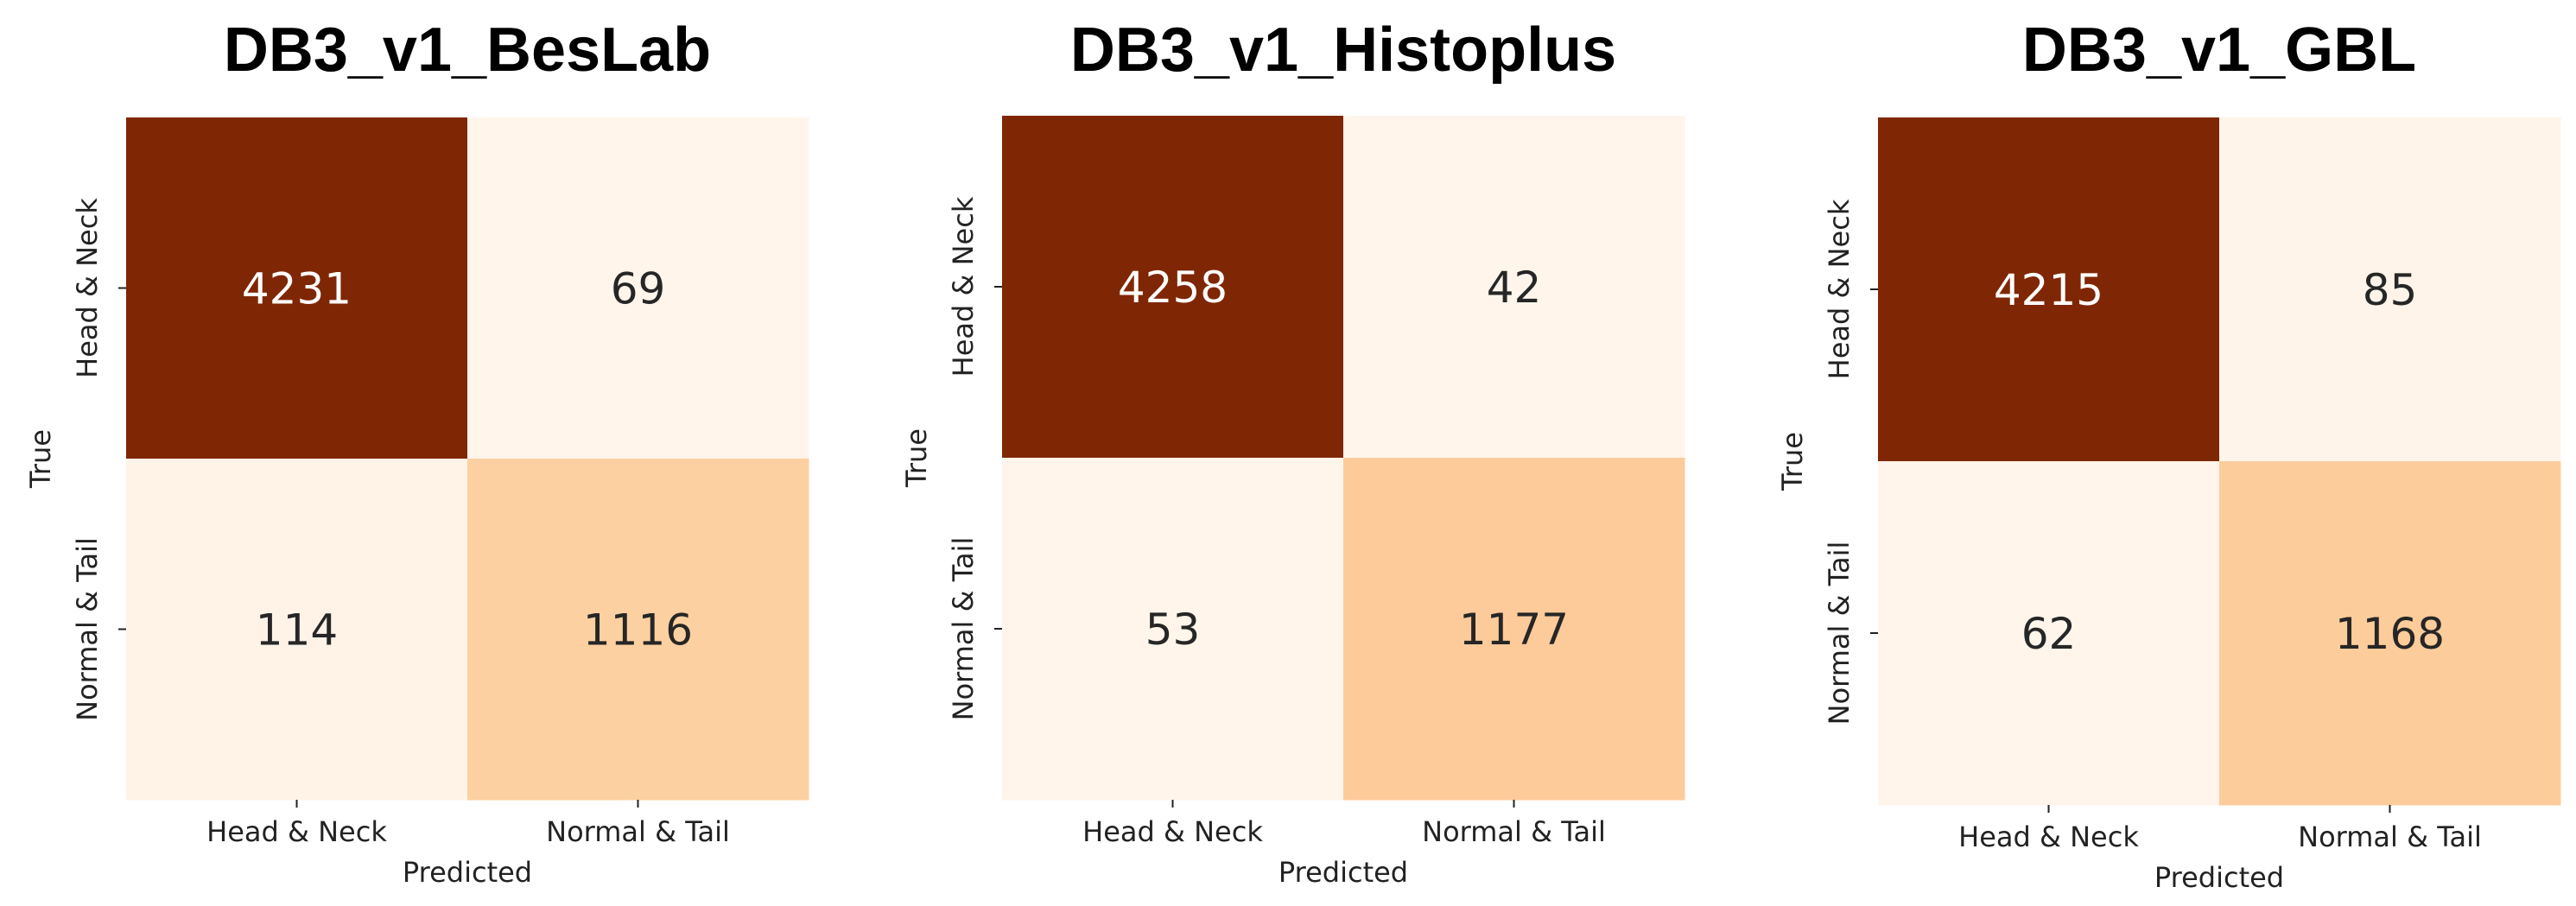 The height and width of the screenshot is (906, 2576). I want to click on cell-value-label: 42, so click(1514, 288).